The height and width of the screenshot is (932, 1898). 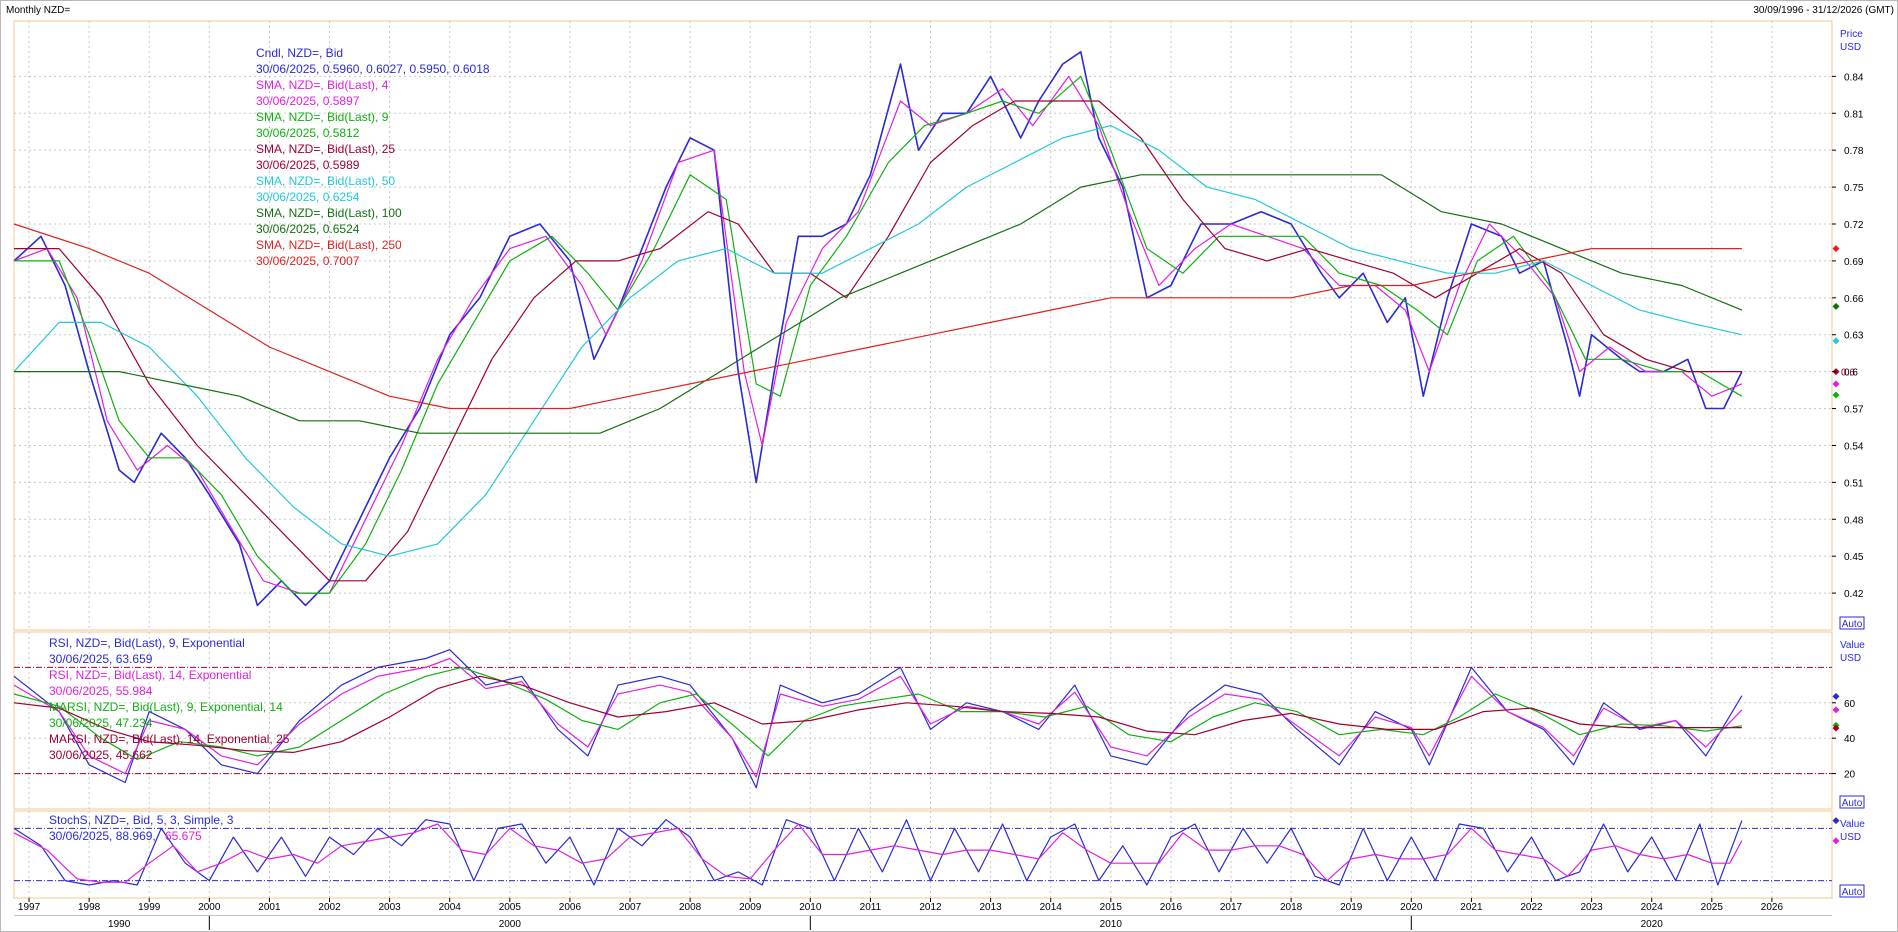 What do you see at coordinates (1111, 924) in the screenshot?
I see `decade-label: 2010` at bounding box center [1111, 924].